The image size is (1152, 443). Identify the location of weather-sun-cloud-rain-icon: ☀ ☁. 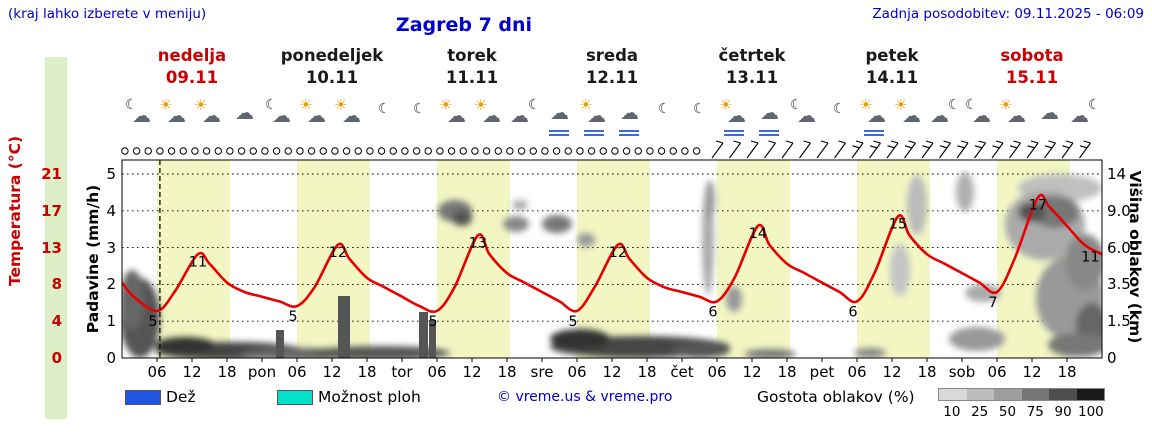
(874, 119).